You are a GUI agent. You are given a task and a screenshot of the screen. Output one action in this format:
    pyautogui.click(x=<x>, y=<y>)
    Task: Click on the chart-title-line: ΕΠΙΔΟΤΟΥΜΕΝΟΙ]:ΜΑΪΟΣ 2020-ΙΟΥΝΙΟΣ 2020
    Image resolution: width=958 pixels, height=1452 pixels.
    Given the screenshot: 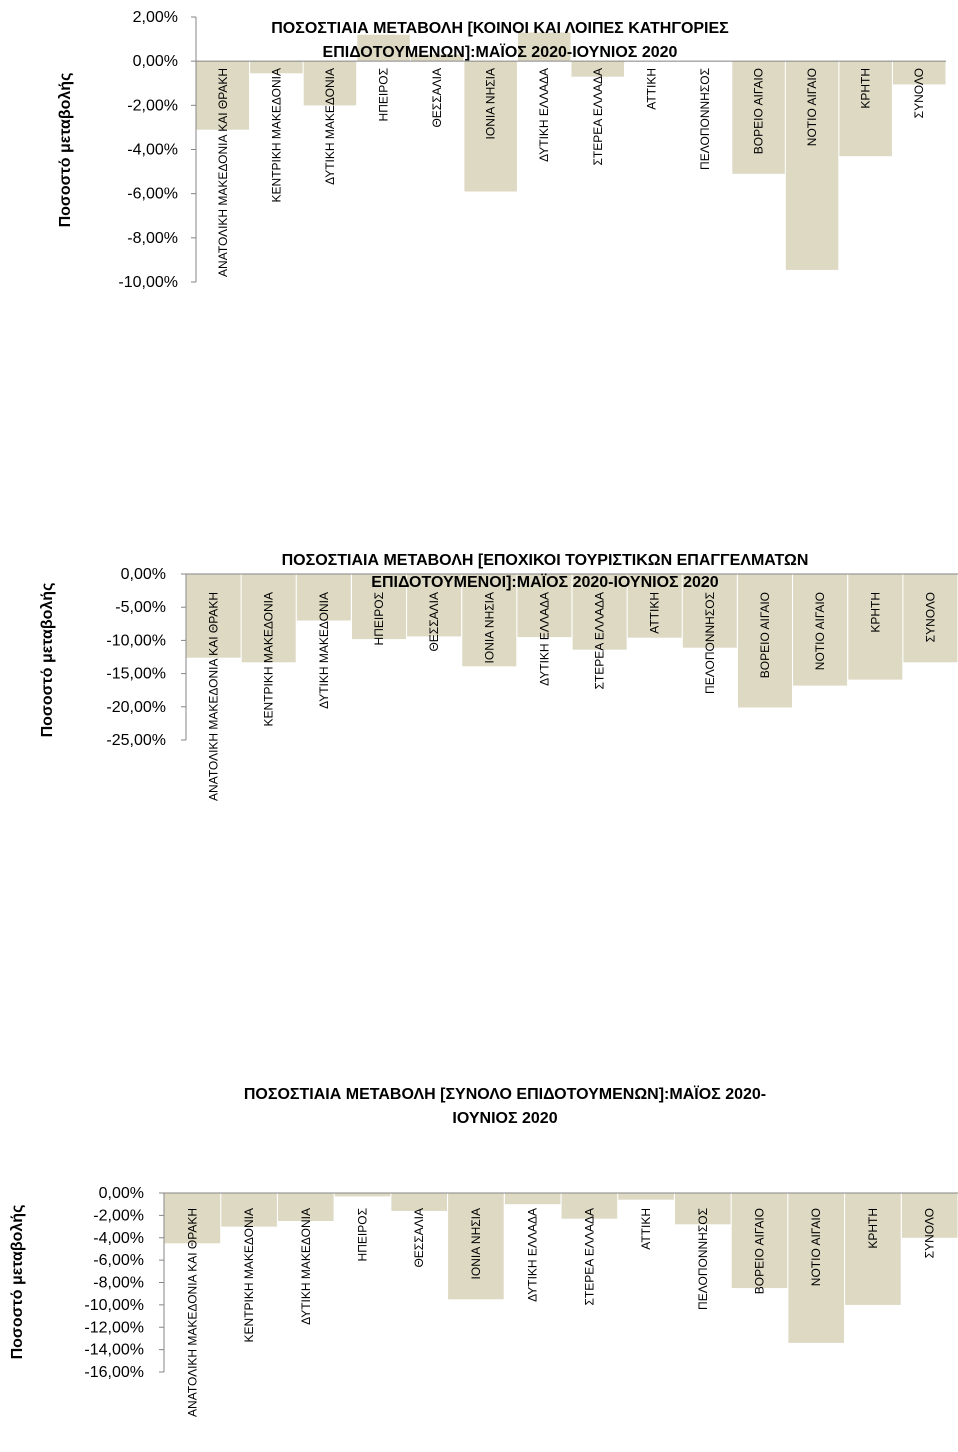 What is the action you would take?
    pyautogui.click(x=544, y=582)
    